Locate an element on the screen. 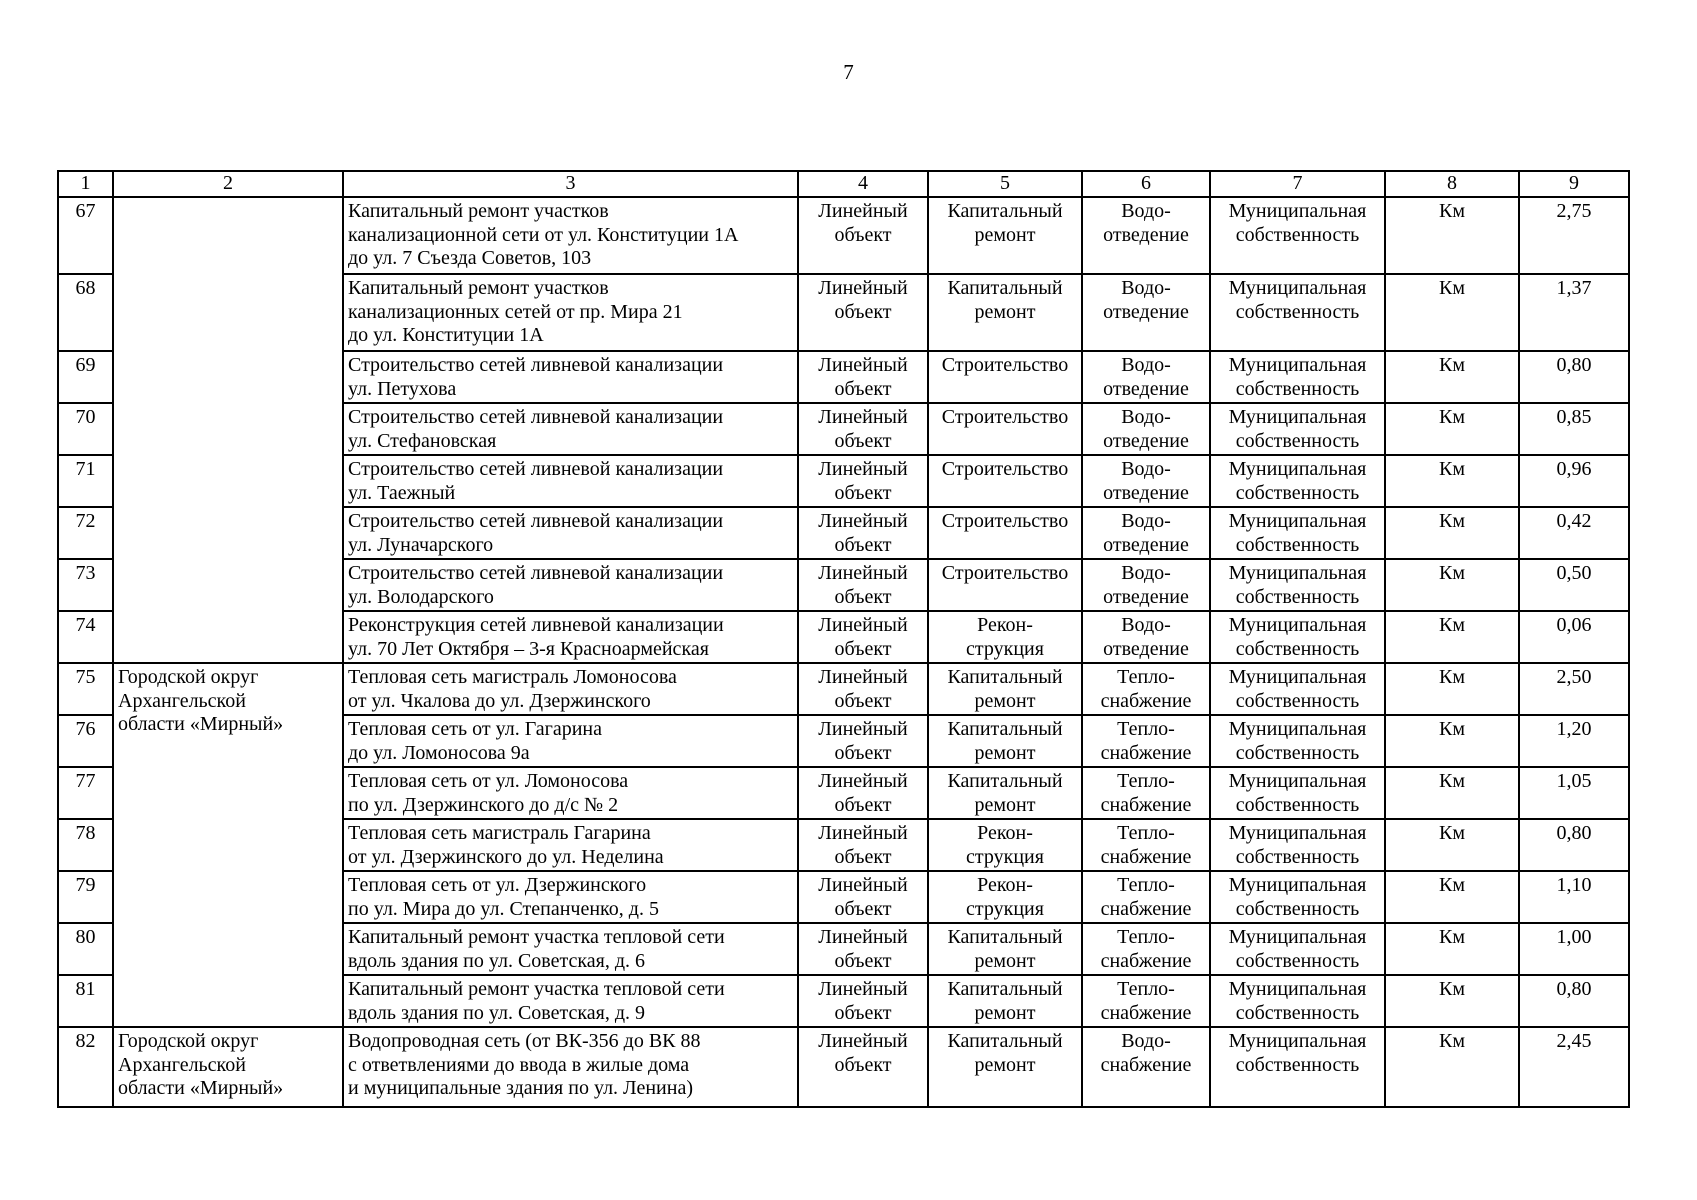 The image size is (1697, 1200). column-header: 5 is located at coordinates (1005, 184).